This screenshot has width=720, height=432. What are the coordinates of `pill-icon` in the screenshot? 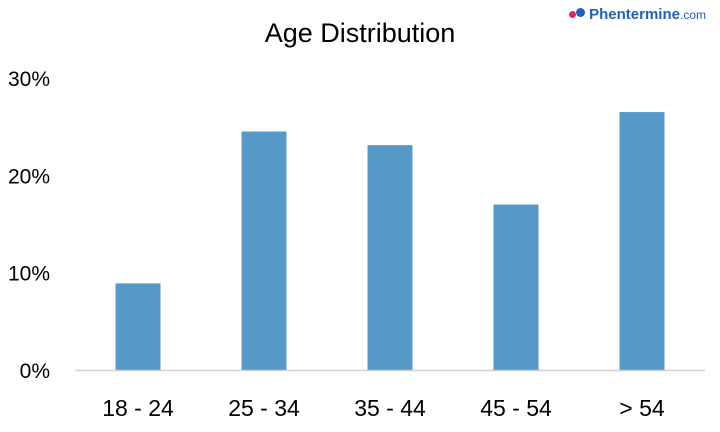 It's located at (578, 13).